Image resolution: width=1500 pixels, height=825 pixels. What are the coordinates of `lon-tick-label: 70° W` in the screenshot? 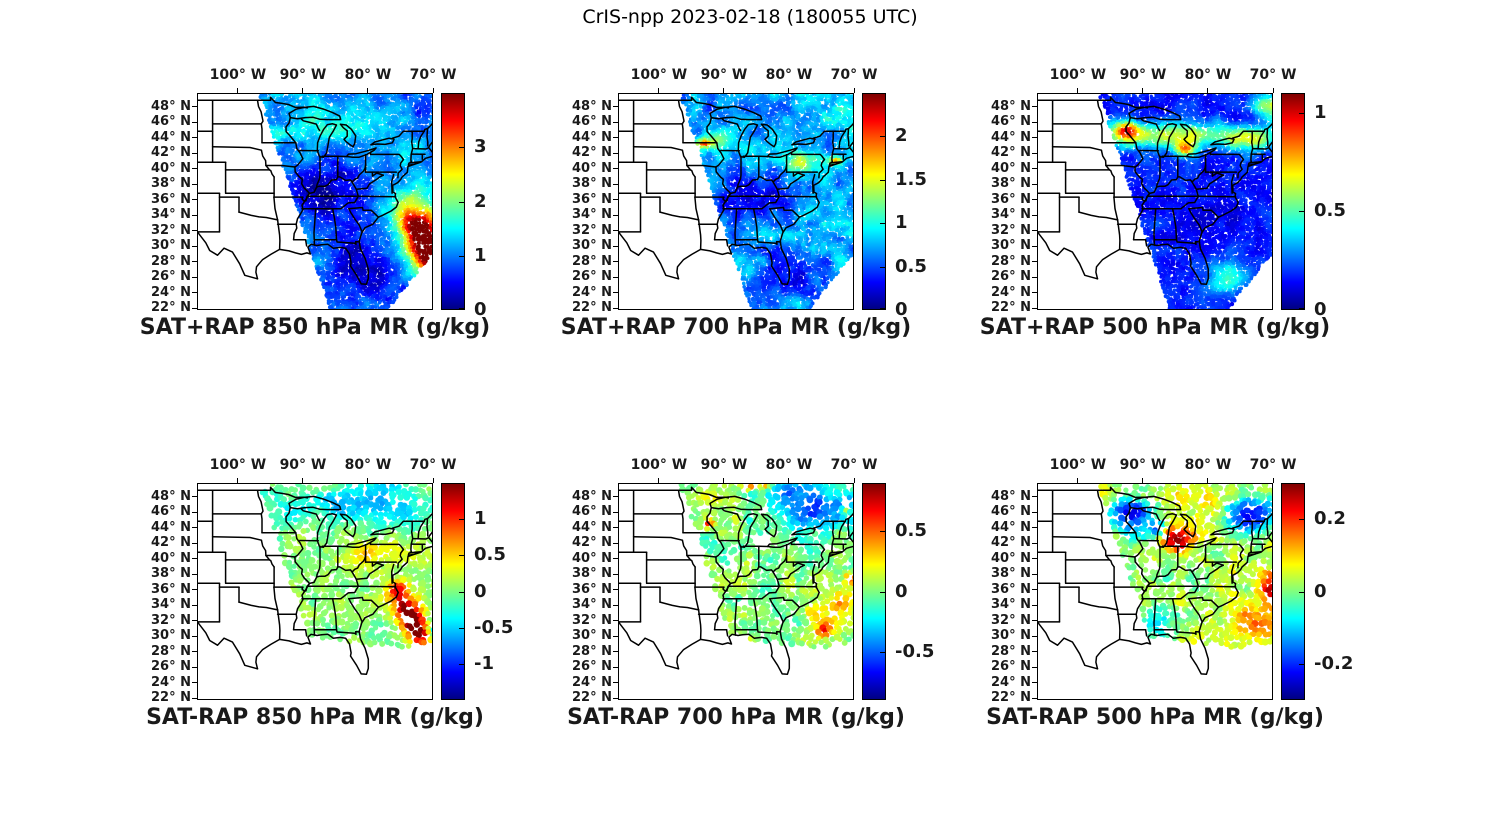 It's located at (1273, 465).